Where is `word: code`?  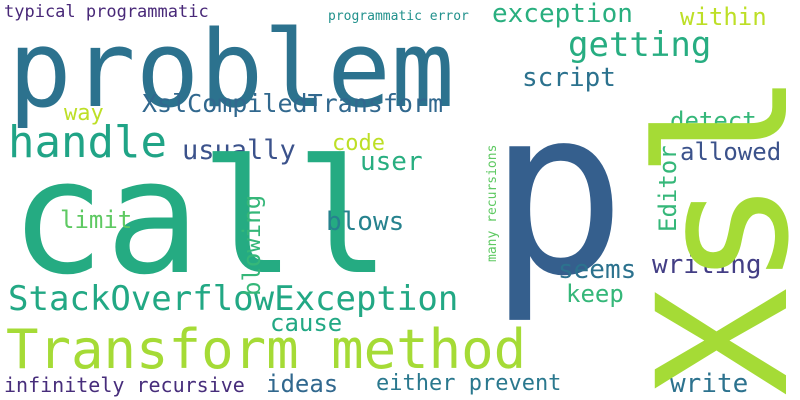
word: code is located at coordinates (358, 143).